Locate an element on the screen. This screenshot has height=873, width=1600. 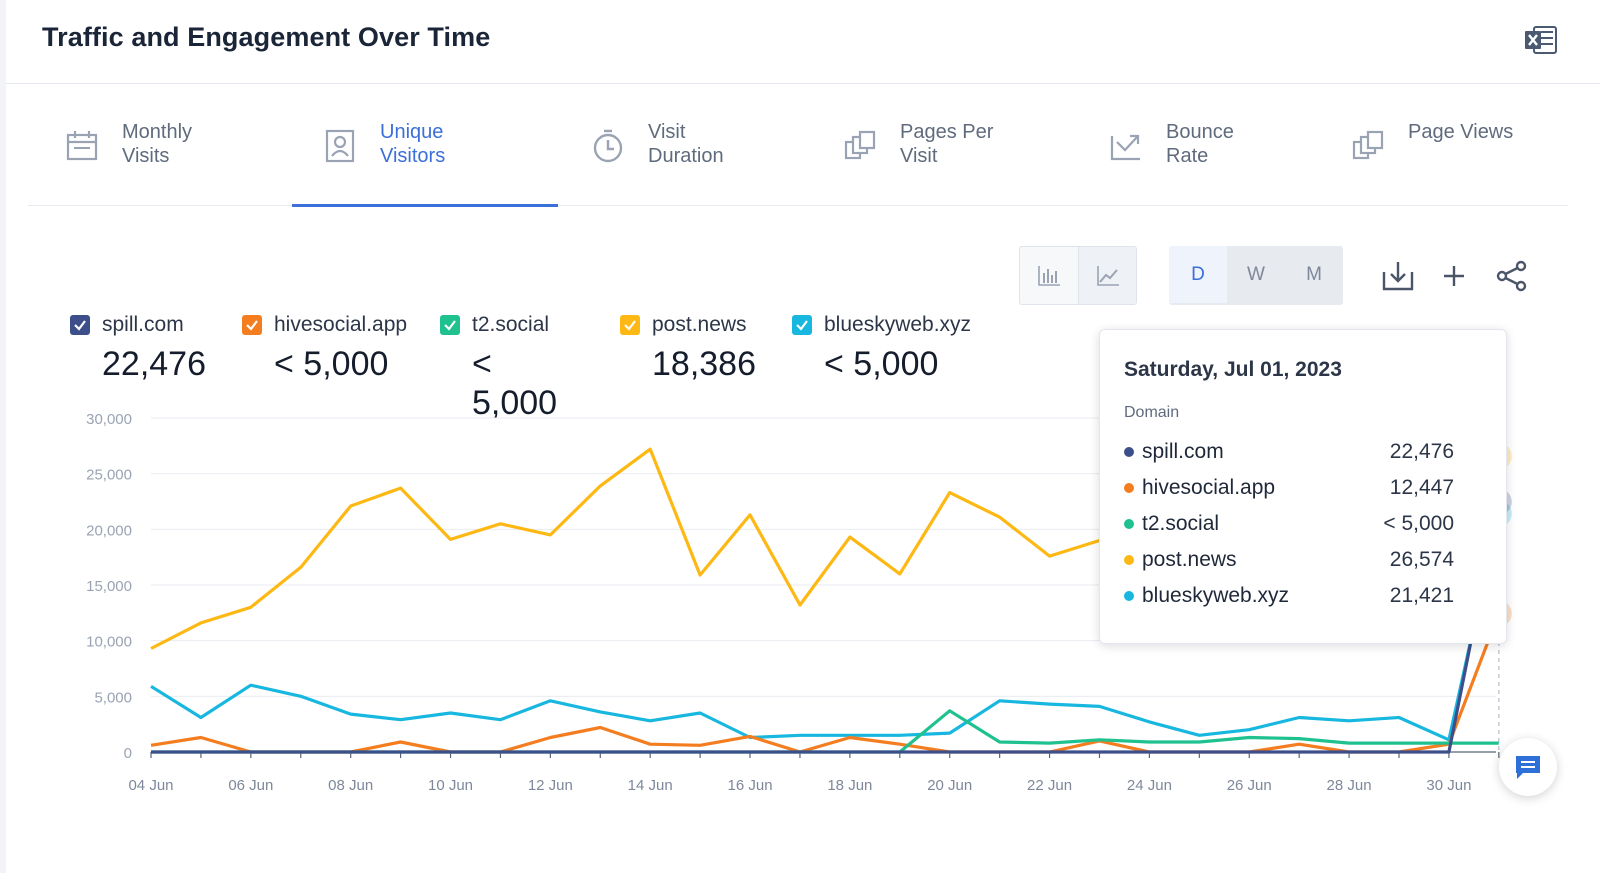
tab-monthly-visits: Monthly Visits is located at coordinates (148, 153).